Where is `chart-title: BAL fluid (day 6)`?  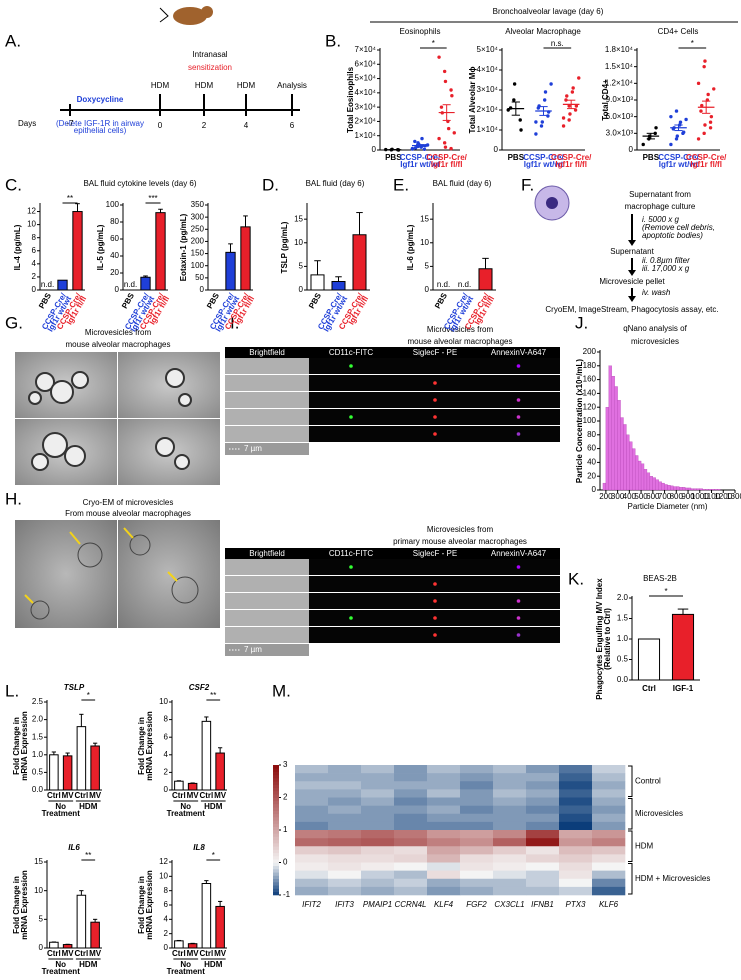 chart-title: BAL fluid (day 6) is located at coordinates (462, 183).